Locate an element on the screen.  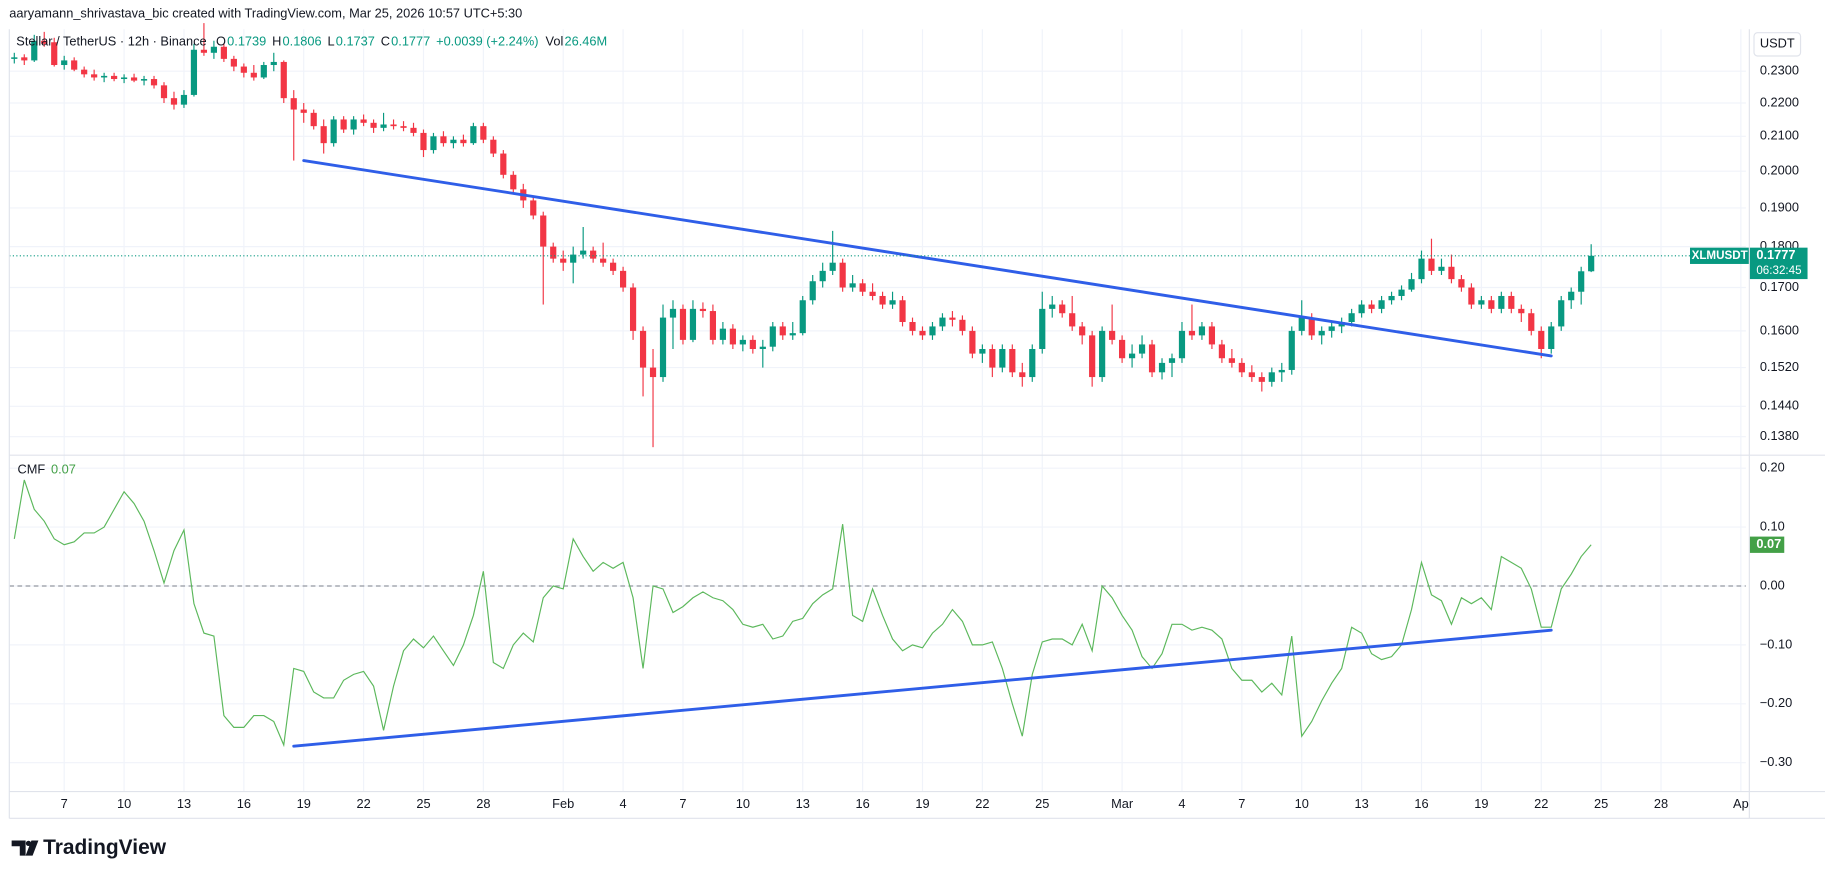
x-tick-label: 25 is located at coordinates (1042, 803).